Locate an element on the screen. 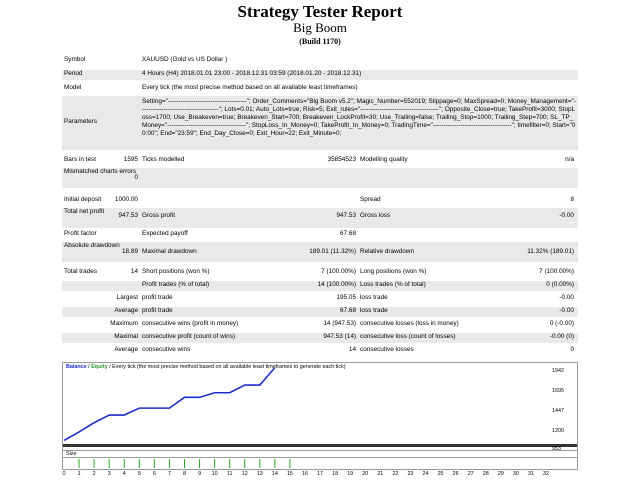 The height and width of the screenshot is (480, 640). average-profit-label: profit trade is located at coordinates (157, 310).